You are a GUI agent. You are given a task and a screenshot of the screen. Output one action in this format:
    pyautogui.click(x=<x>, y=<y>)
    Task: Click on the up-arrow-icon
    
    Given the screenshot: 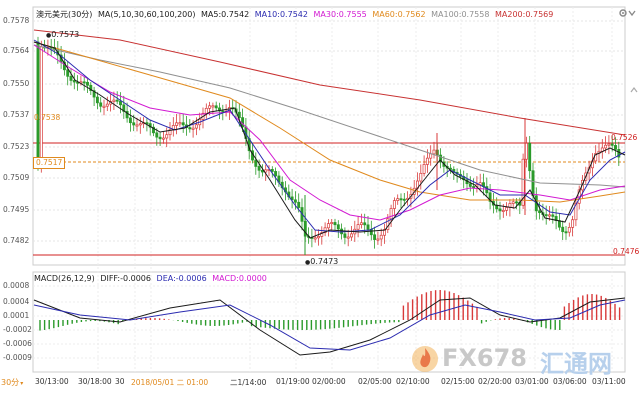 What is the action you would take?
    pyautogui.click(x=634, y=91)
    